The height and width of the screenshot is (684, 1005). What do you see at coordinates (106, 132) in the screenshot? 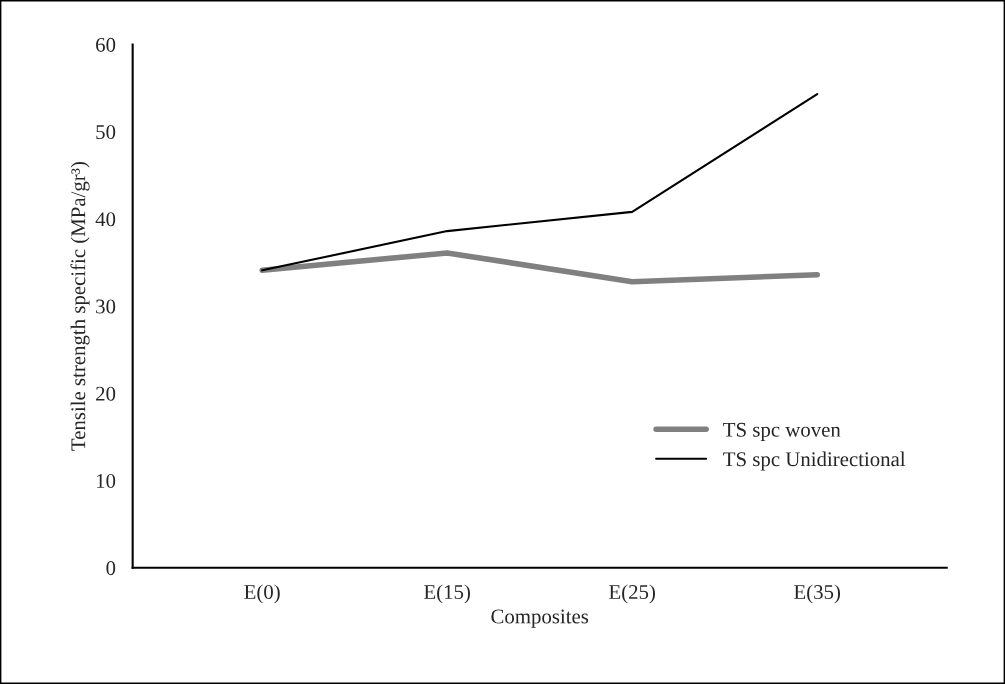
I see `y-tick-label: 50` at bounding box center [106, 132].